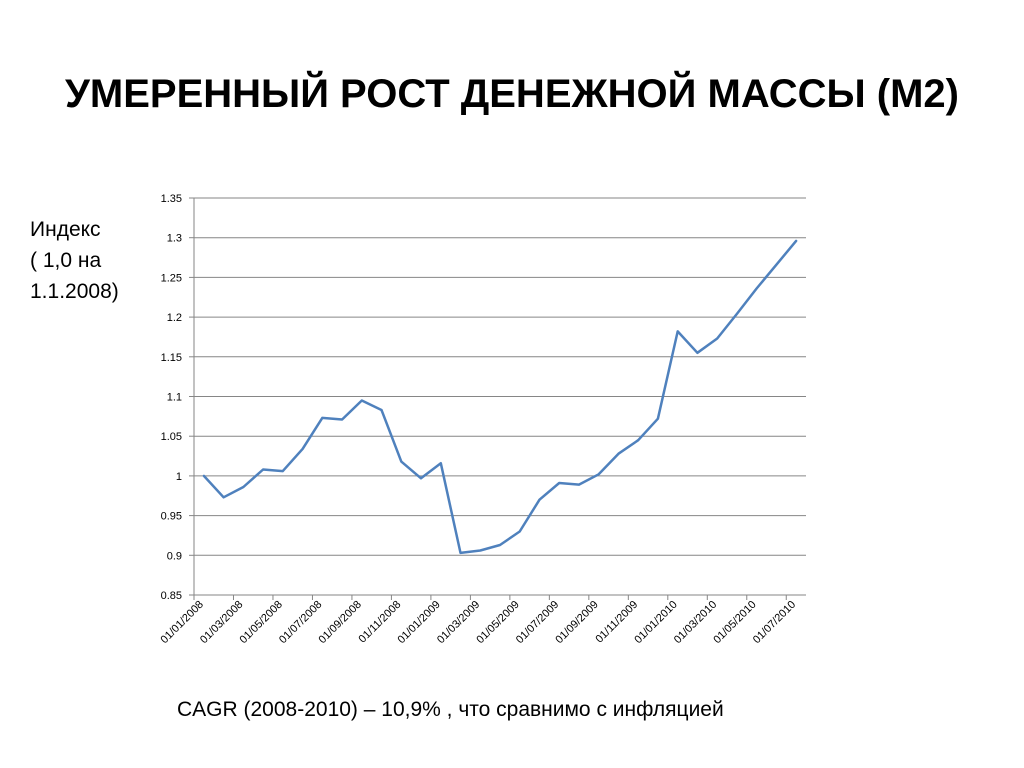 This screenshot has height=768, width=1024. Describe the element at coordinates (171, 199) in the screenshot. I see `y-tick-label: 1.35` at that location.